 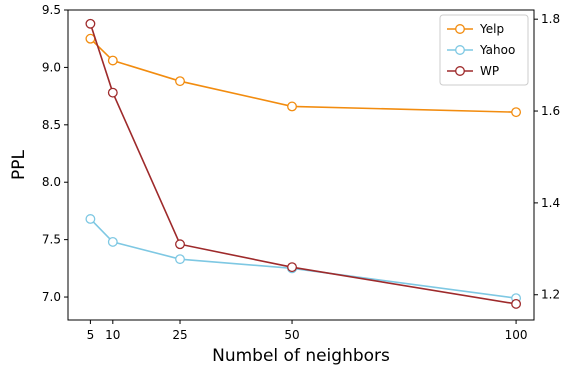 I want to click on legend-label-yahoo: Yahoo, so click(x=497, y=50).